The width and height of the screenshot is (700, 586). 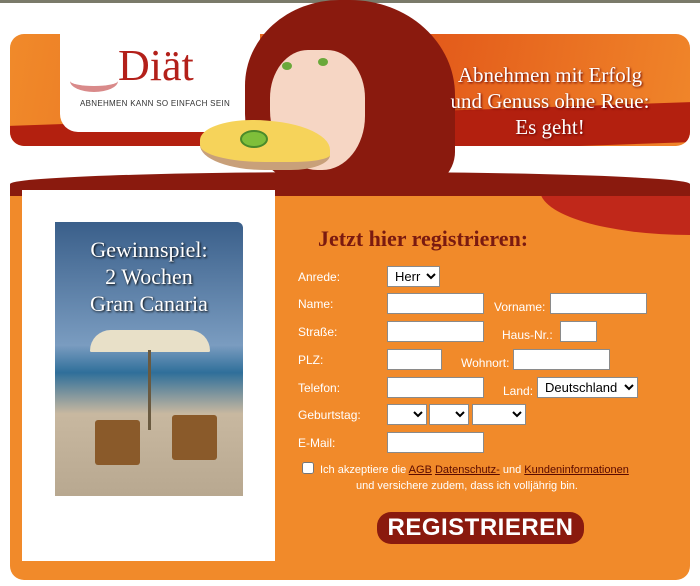 I want to click on name-label: Name:, so click(x=316, y=304).